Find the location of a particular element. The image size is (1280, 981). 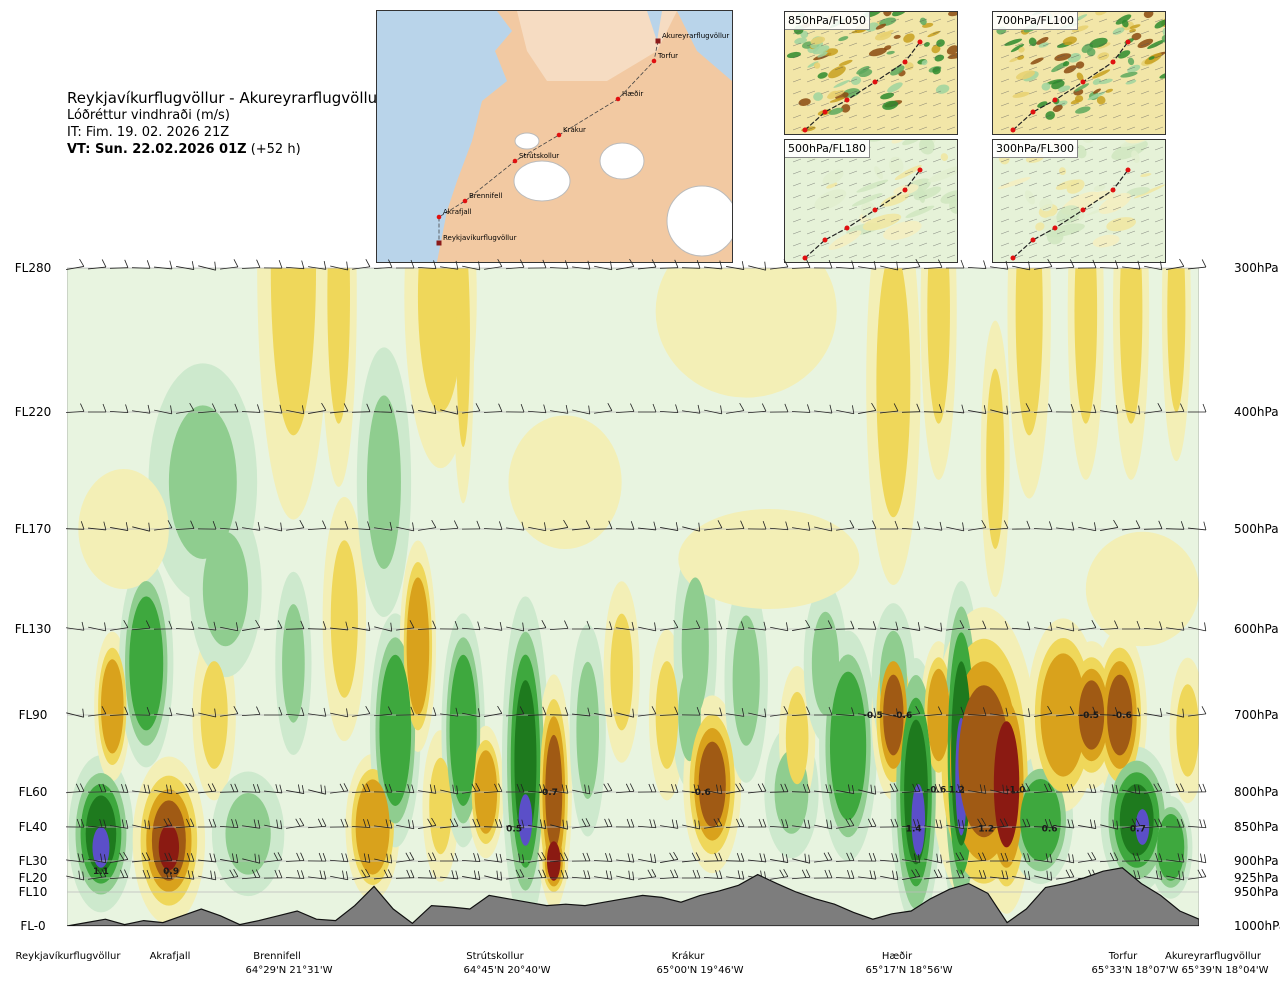

map-station-label: Reykjavíkurflugvöllur is located at coordinates (480, 238).